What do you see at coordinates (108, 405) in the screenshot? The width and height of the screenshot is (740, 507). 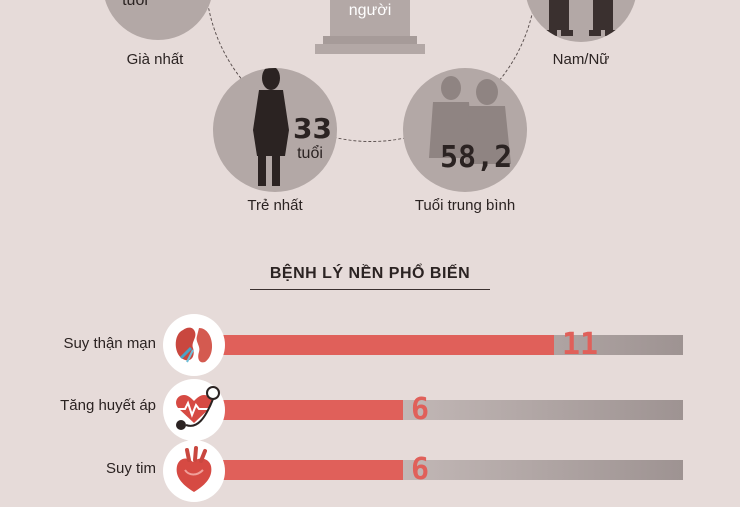 I see `condition-label-hypertension: Tăng huyết áp` at bounding box center [108, 405].